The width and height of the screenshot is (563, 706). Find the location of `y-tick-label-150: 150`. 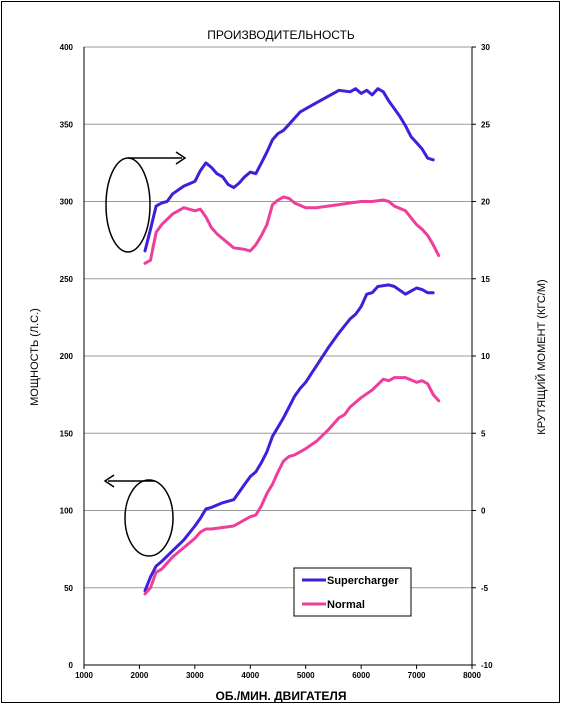

y-tick-label-150: 150 is located at coordinates (67, 433).